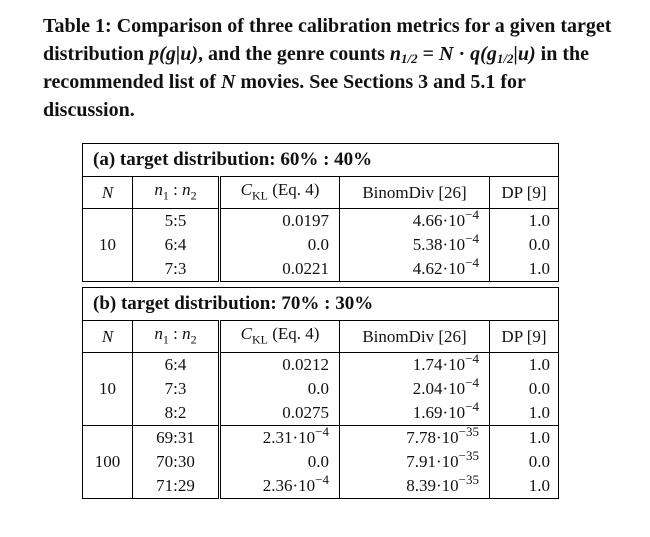  I want to click on binomdiv-cell: 1.74·10−4, so click(414, 364).